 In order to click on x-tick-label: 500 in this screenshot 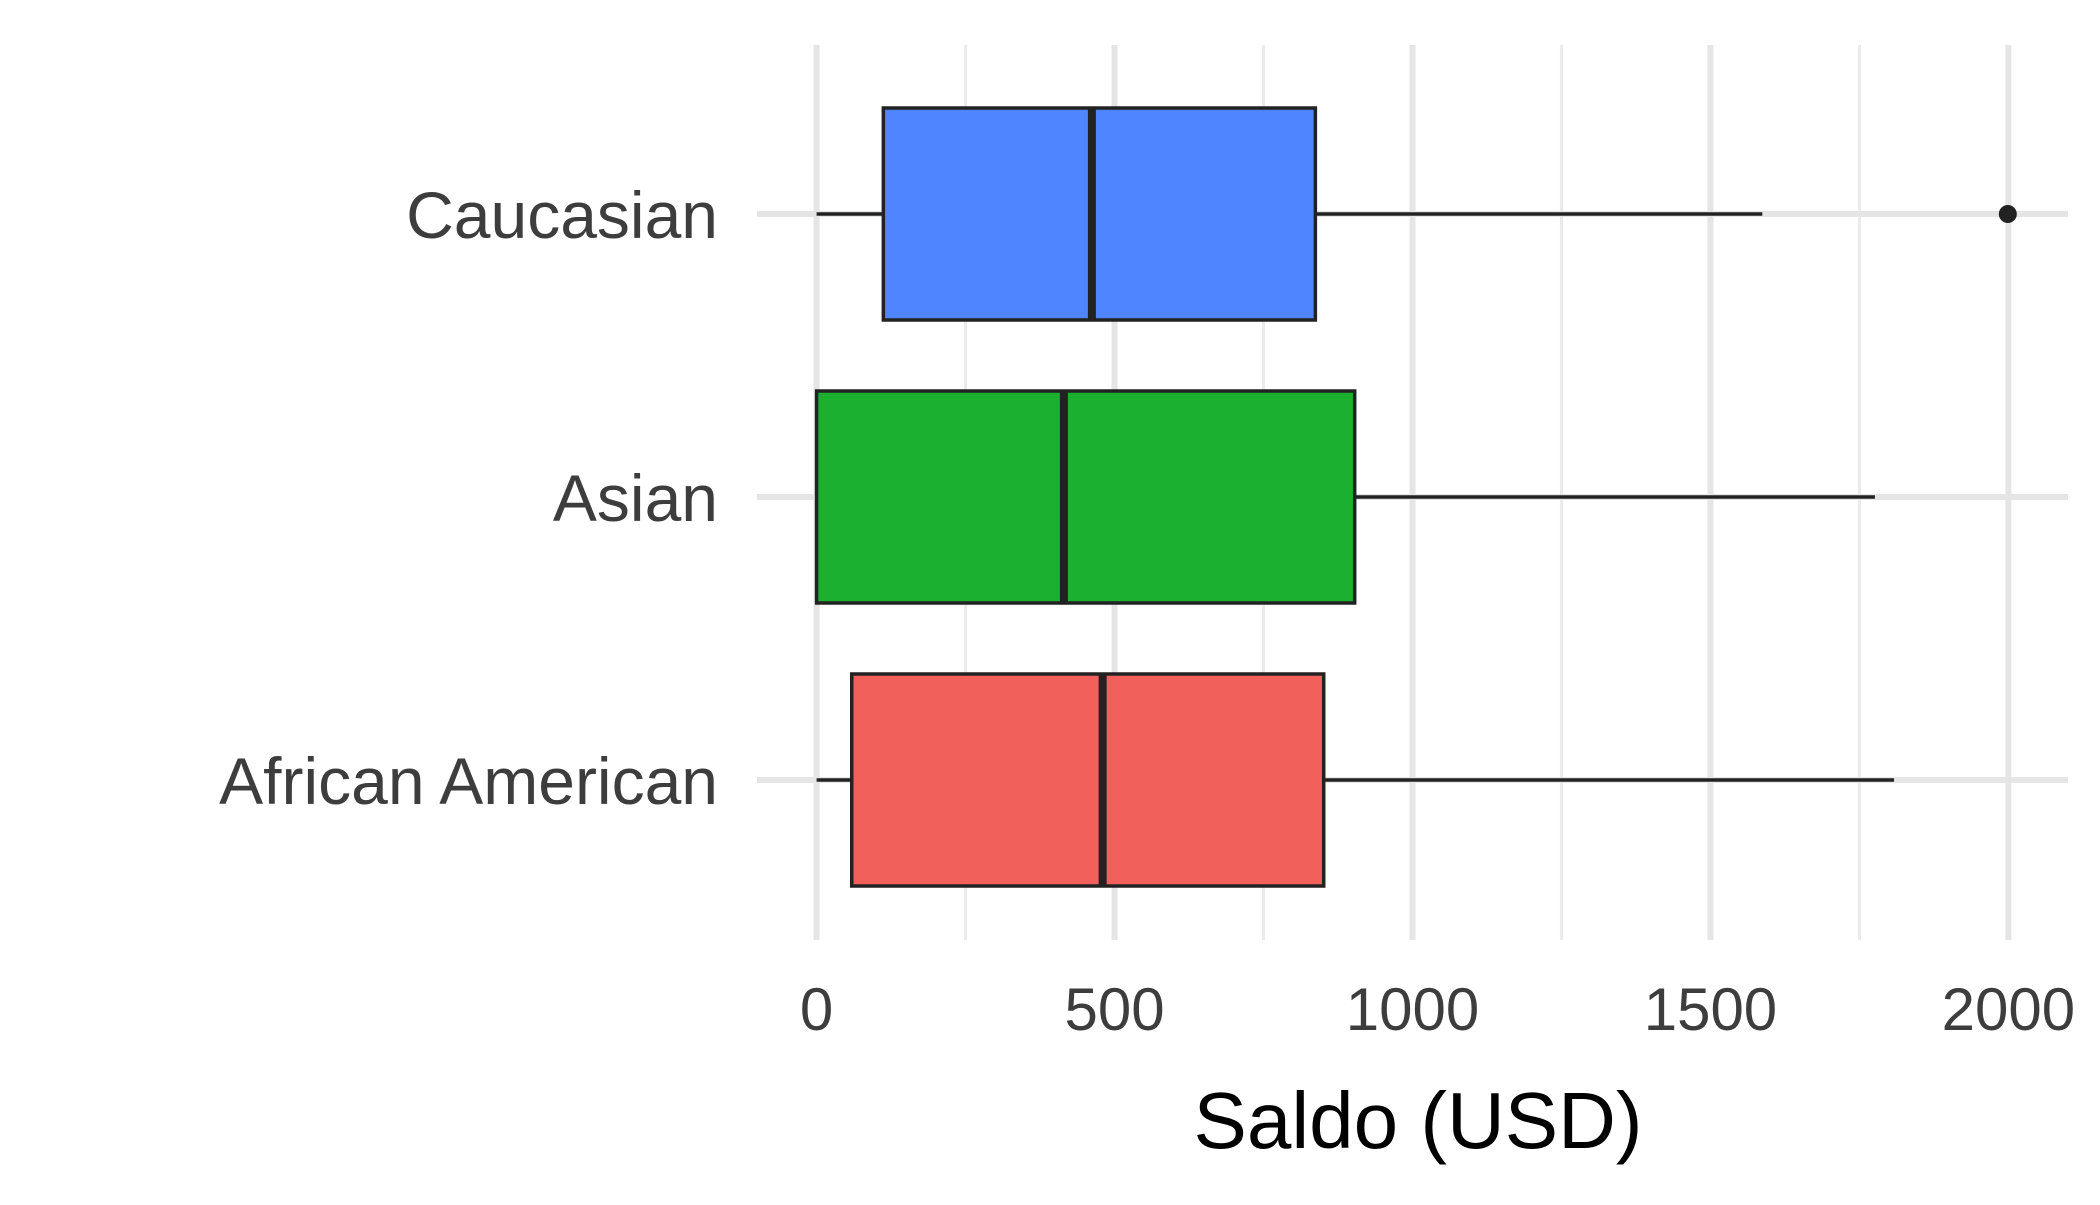, I will do `click(1114, 1009)`.